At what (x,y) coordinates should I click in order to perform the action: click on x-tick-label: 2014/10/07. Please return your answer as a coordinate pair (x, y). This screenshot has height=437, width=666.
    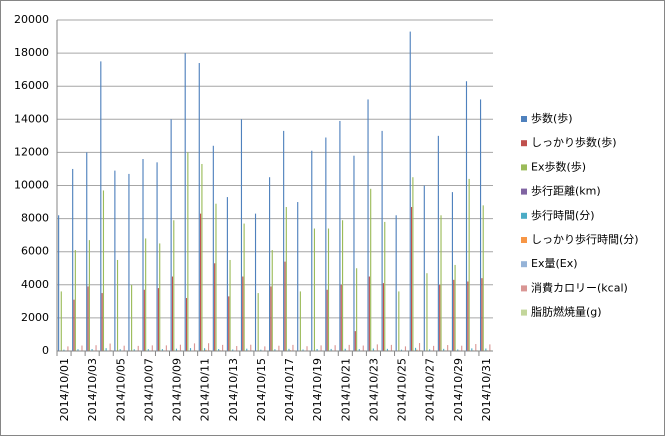
    Looking at the image, I should click on (148, 389).